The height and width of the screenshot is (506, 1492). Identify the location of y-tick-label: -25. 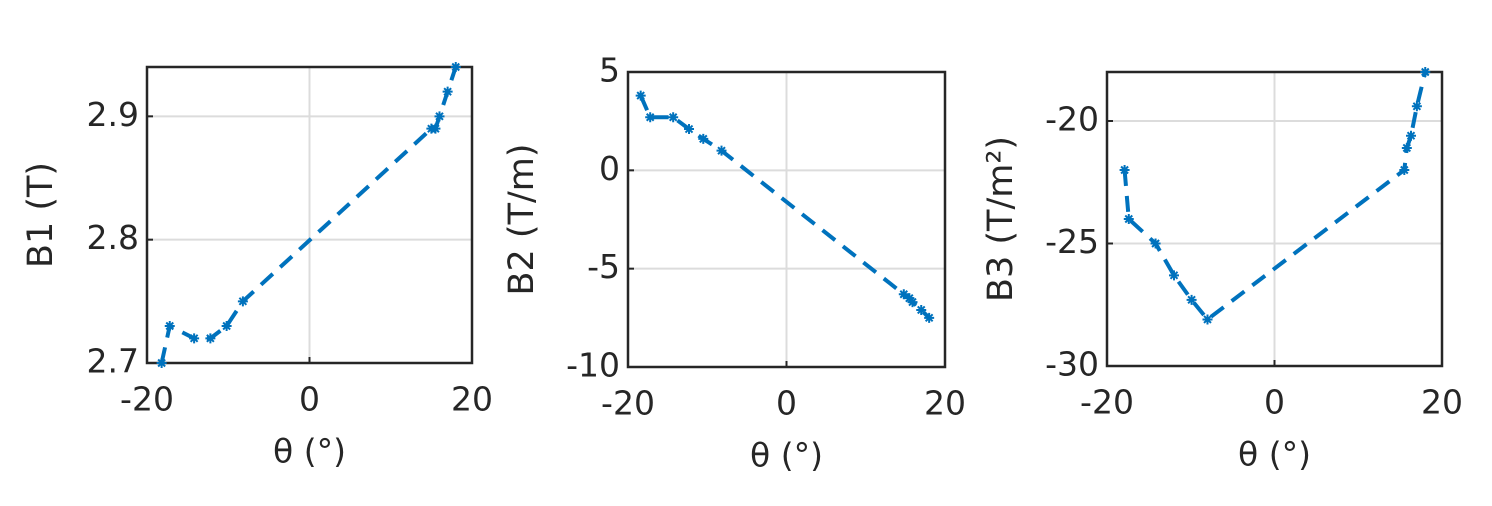
(1072, 241).